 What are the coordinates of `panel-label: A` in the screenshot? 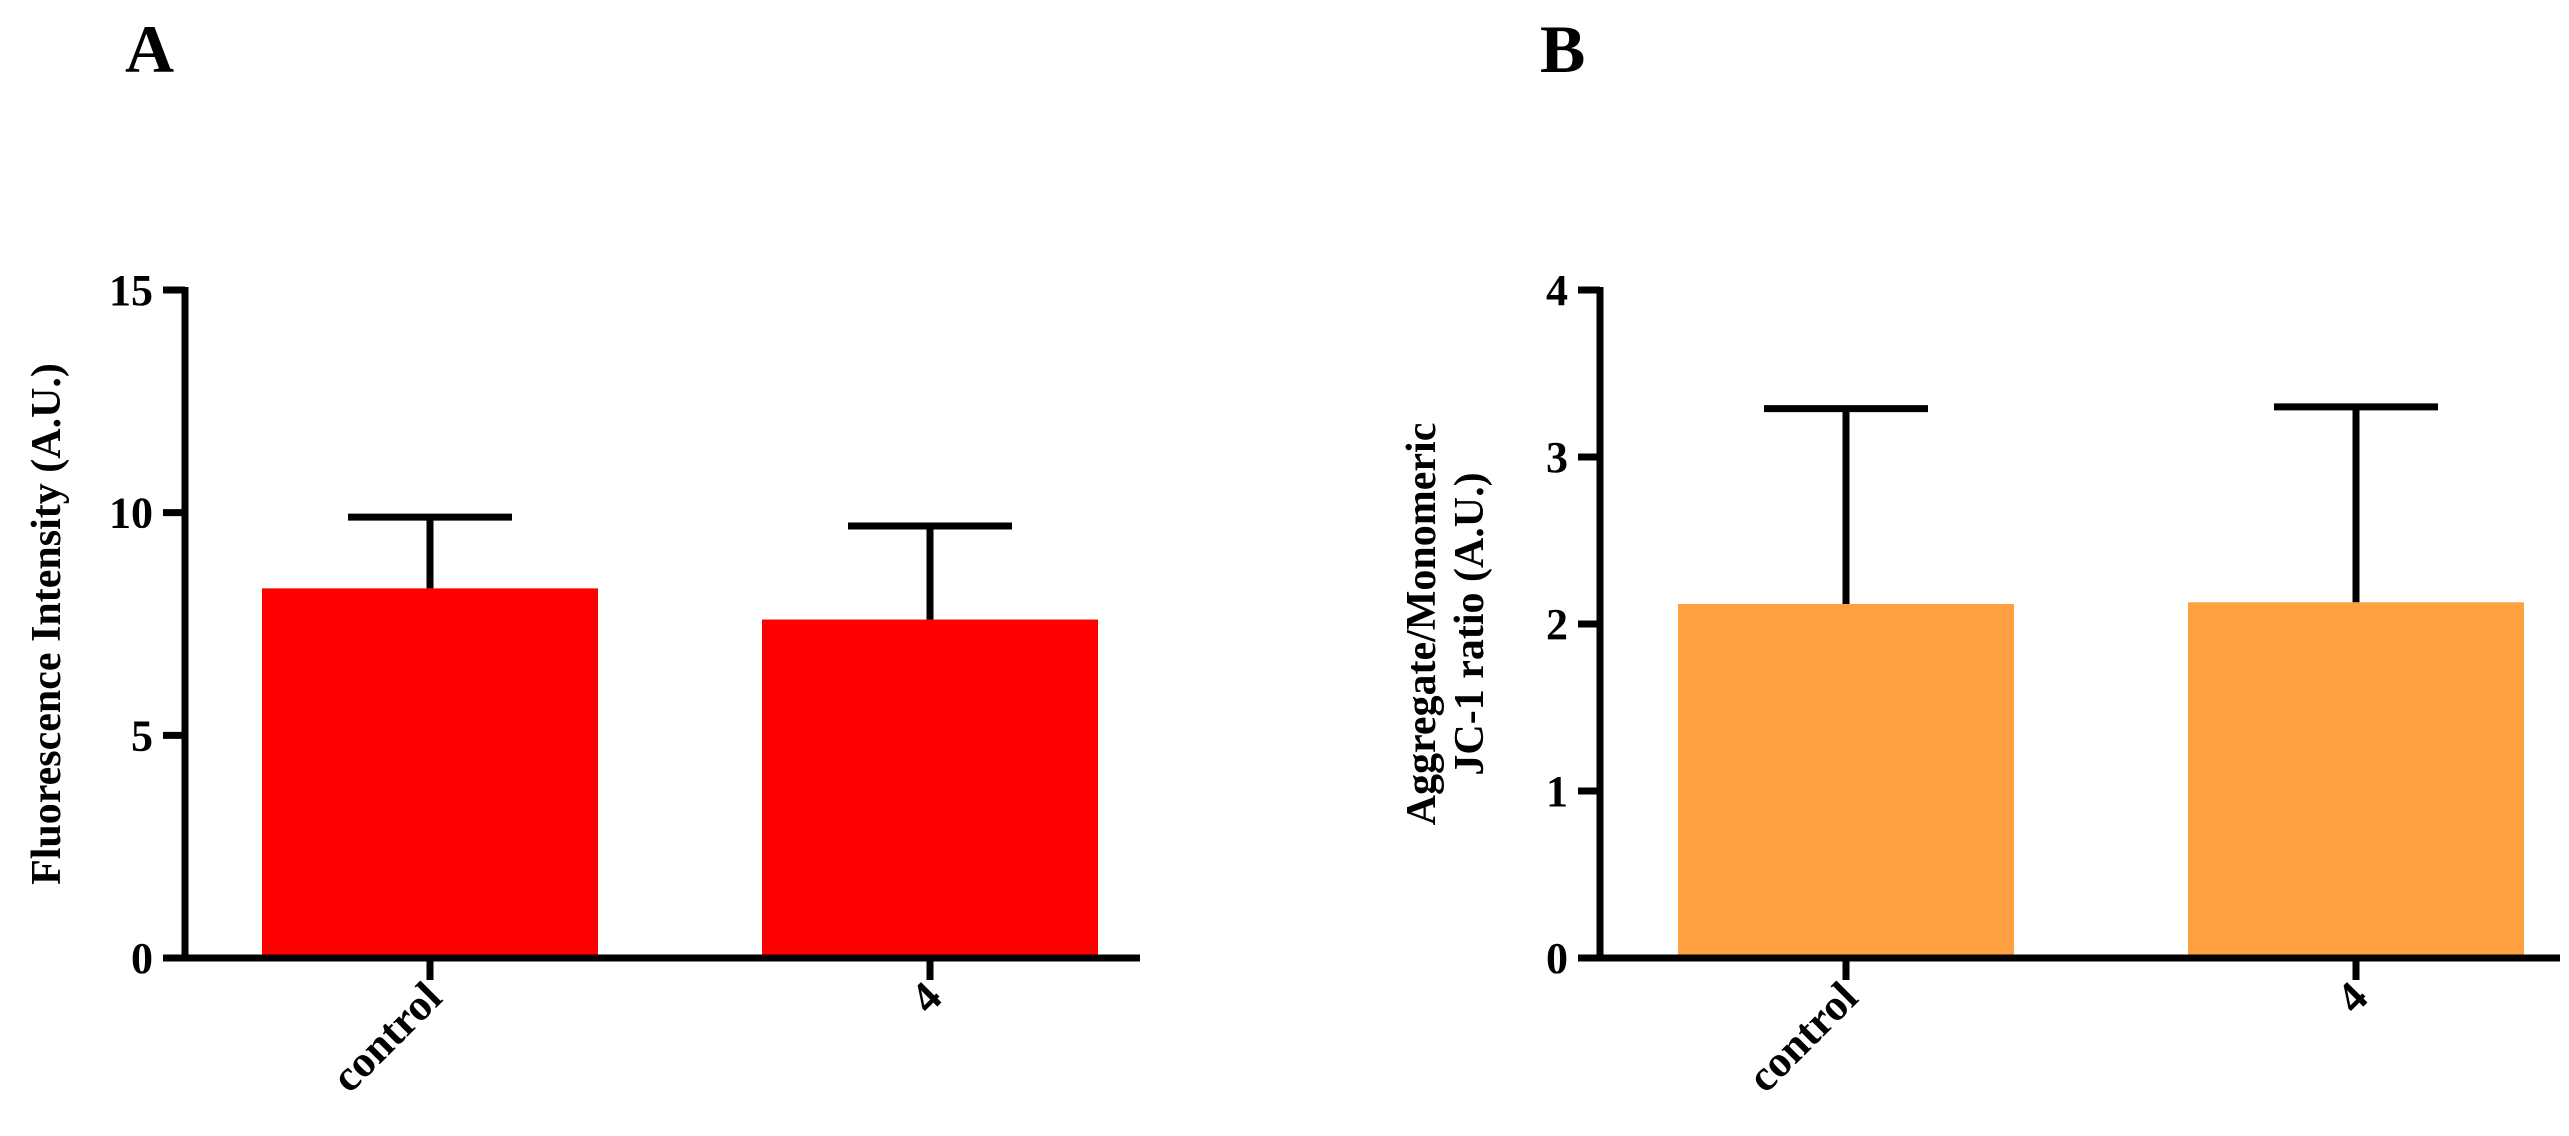 It's located at (149, 49).